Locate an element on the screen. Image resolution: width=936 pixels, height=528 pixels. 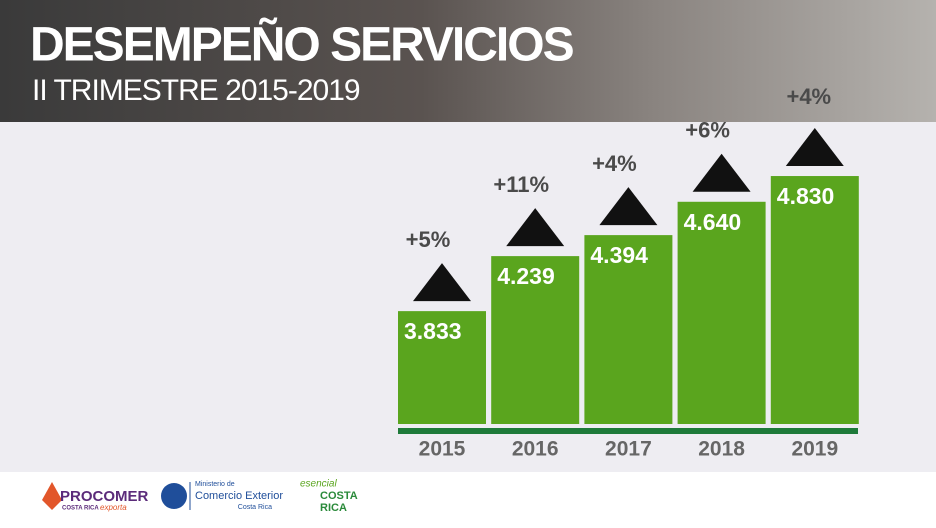
ministry-logo is located at coordinates (174, 496).